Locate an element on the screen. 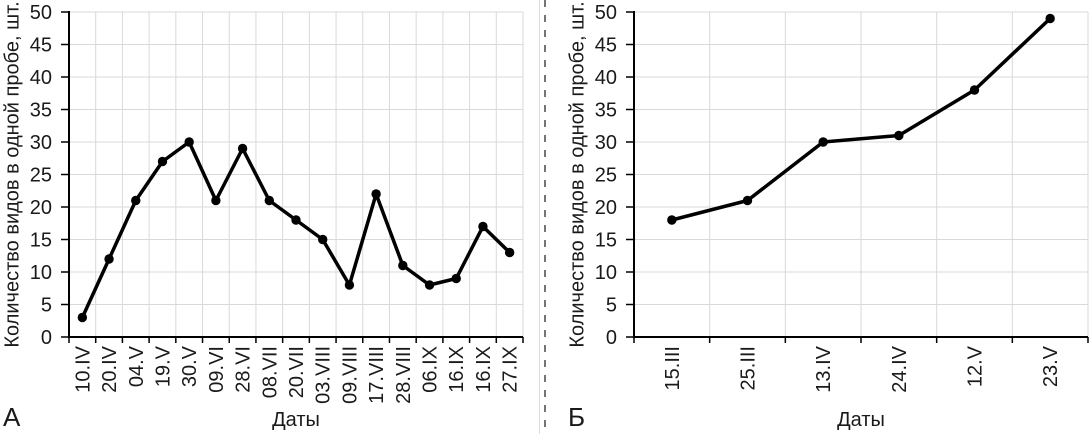  x-tick-label: 24.IV is located at coordinates (900, 368).